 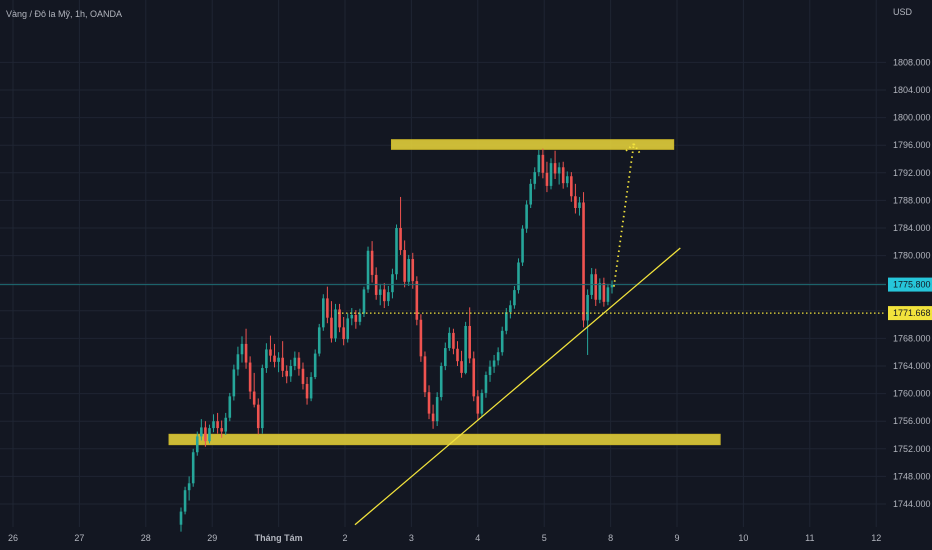 I want to click on projection-arrow-left, so click(x=629, y=148).